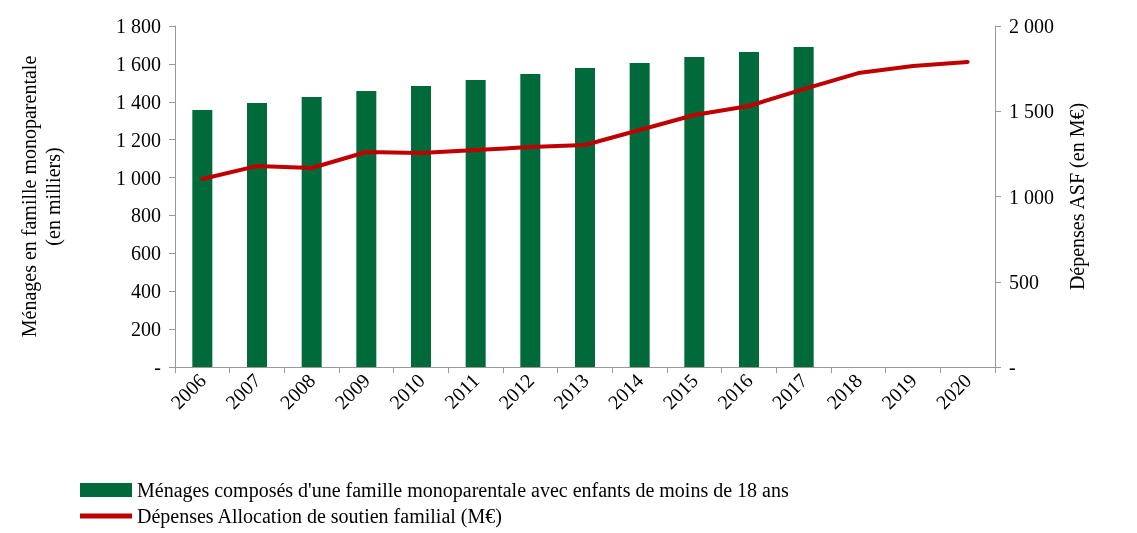  I want to click on y2-tick-label: 1 500, so click(1031, 111).